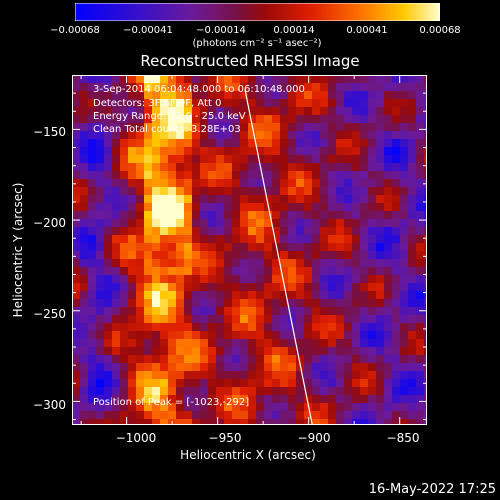  I want to click on detectors-annotation: Detectors: 3F 6F 9F, Att 0, so click(157, 103).